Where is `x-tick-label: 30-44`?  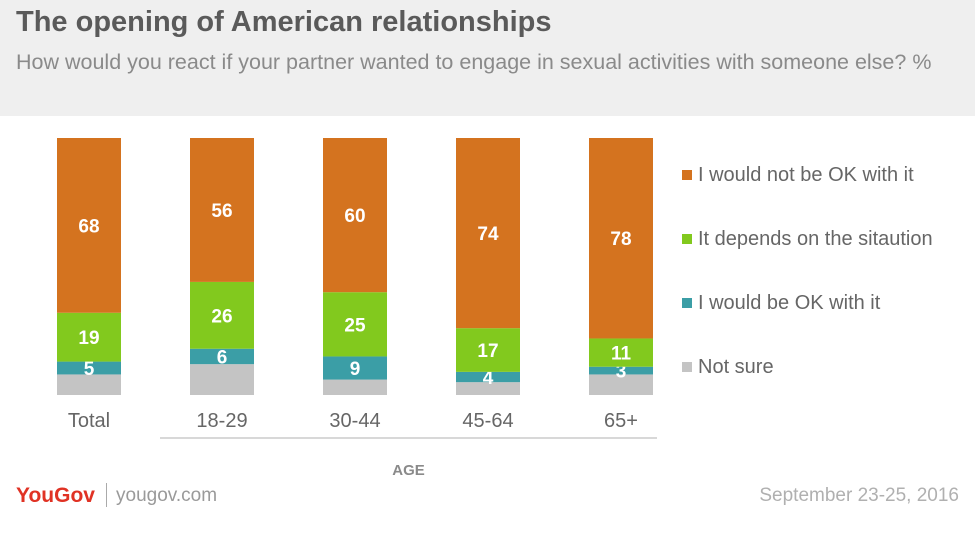 x-tick-label: 30-44 is located at coordinates (354, 421).